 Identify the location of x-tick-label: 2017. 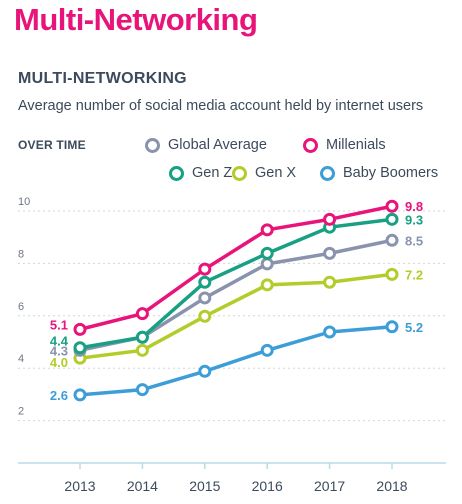
(329, 486).